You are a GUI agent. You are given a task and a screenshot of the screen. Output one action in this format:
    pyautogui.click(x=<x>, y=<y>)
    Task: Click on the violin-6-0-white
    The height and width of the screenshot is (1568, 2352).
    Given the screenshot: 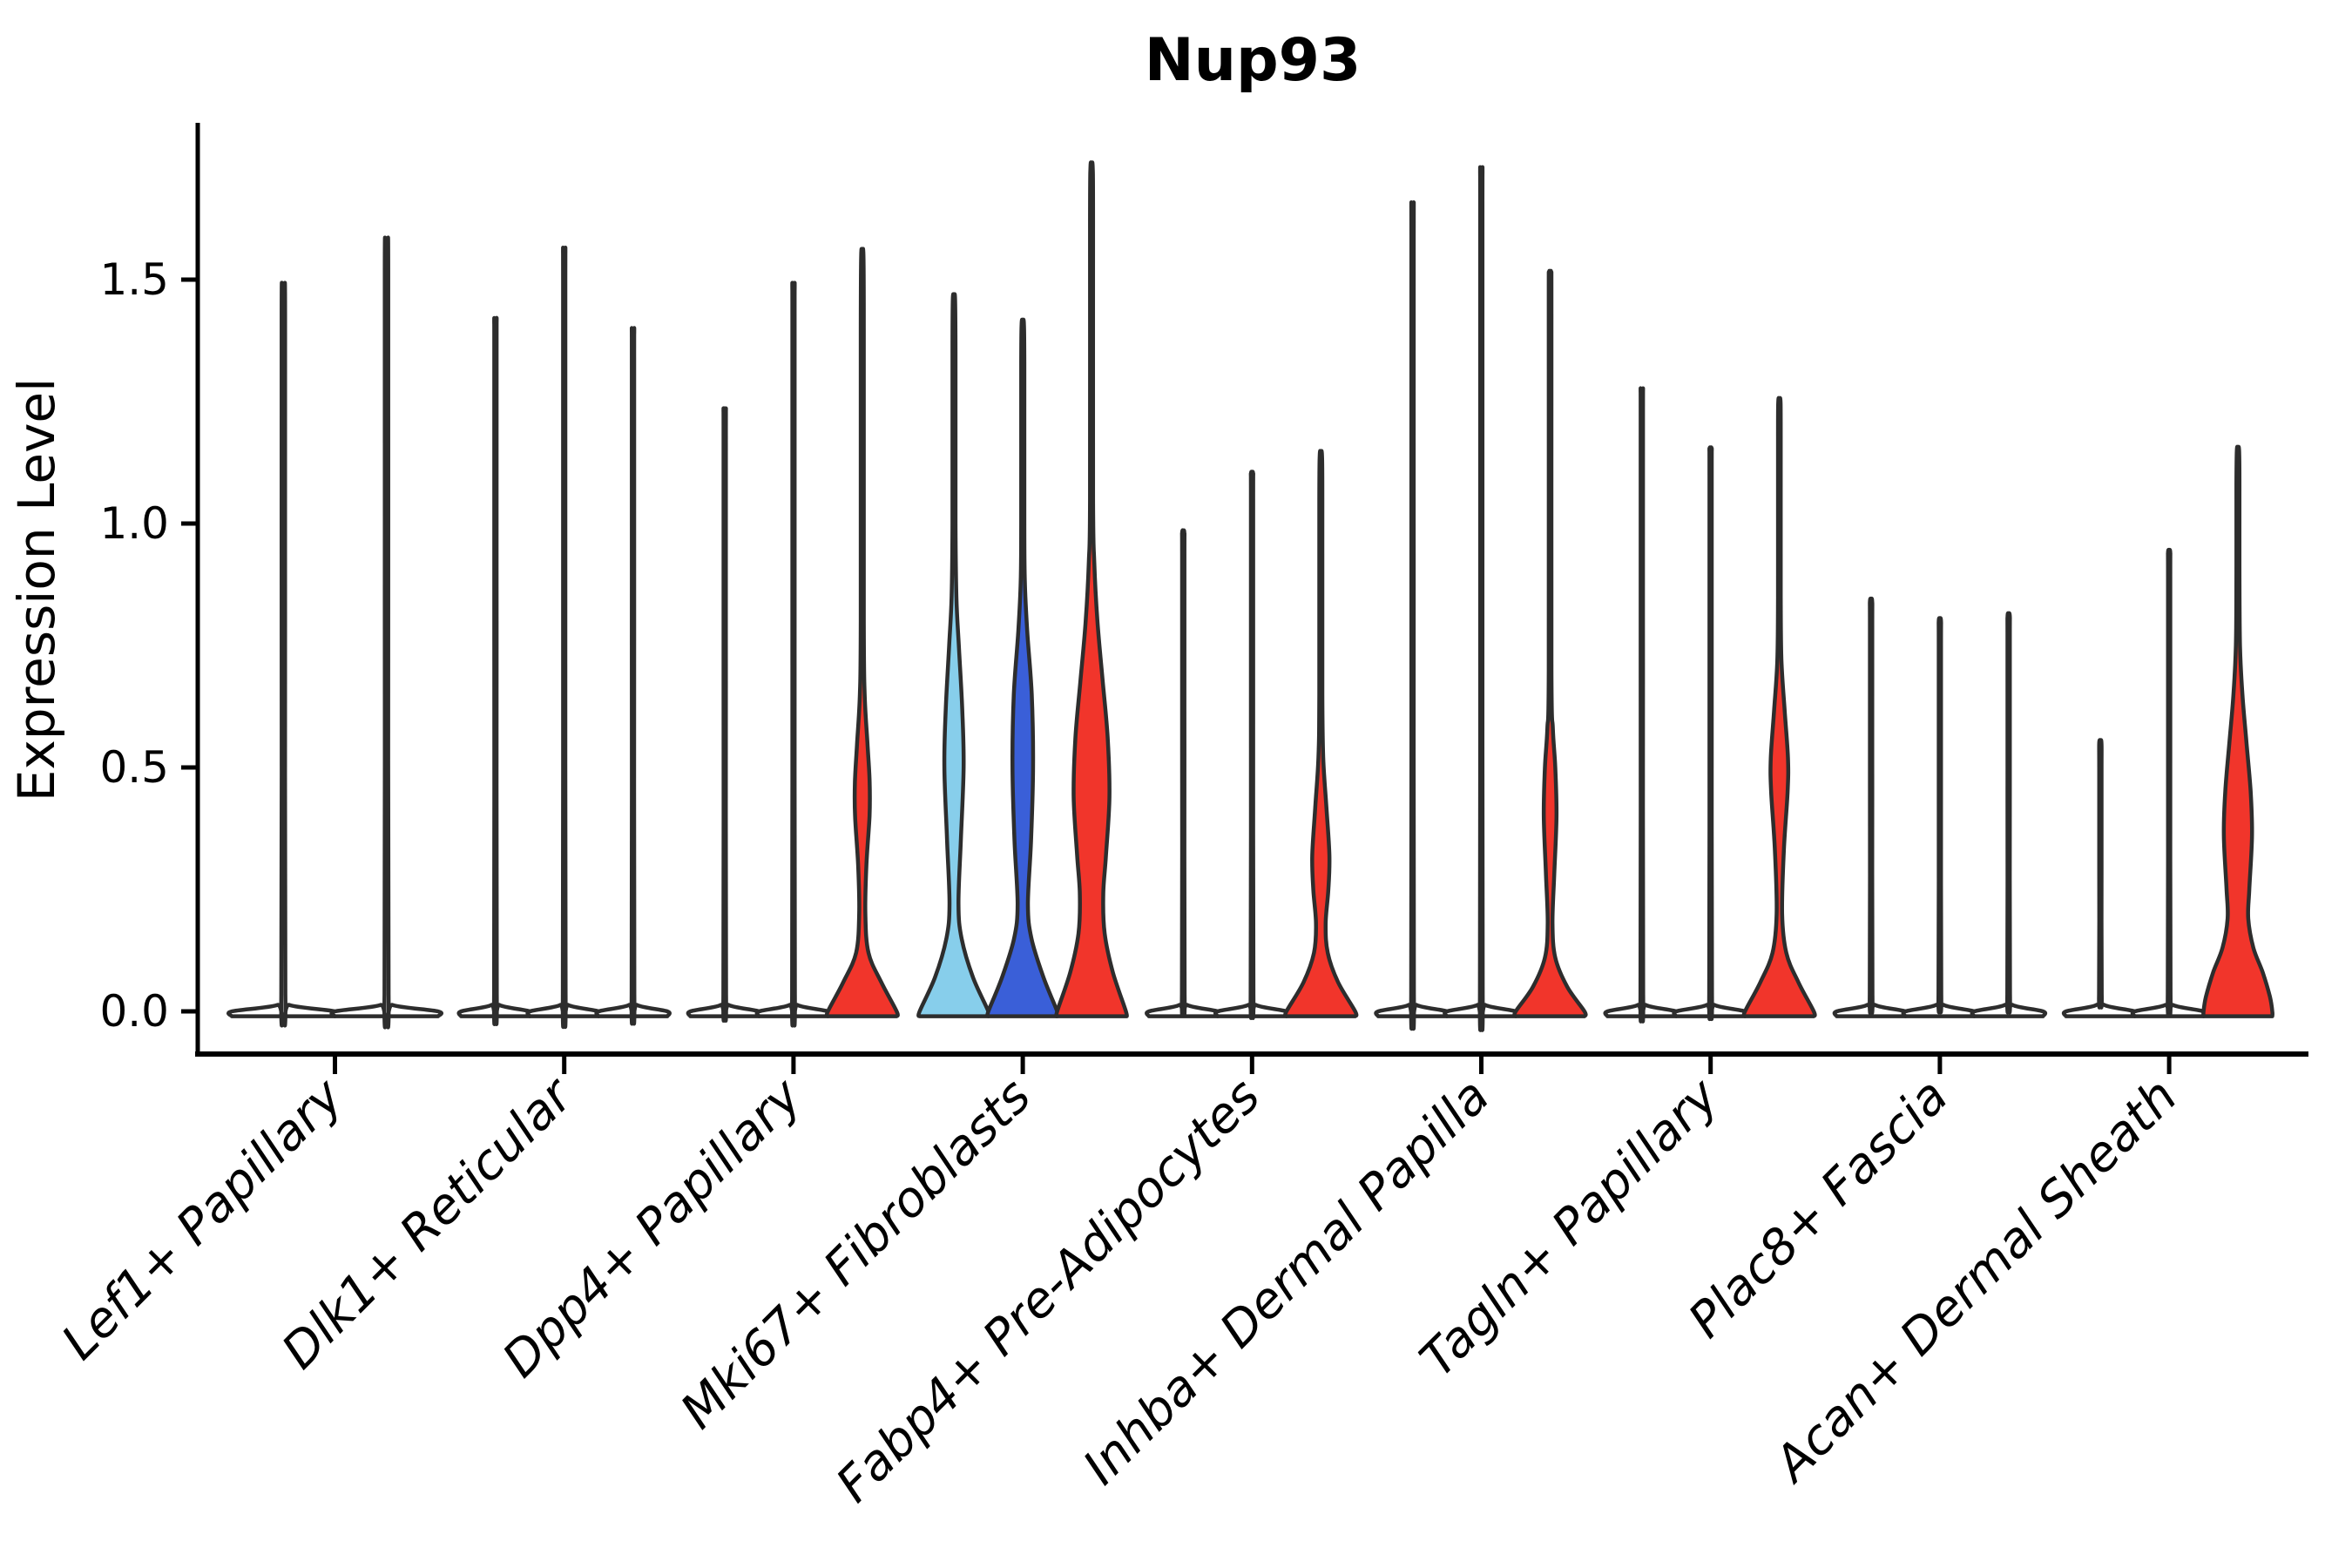 What is the action you would take?
    pyautogui.click(x=1641, y=705)
    